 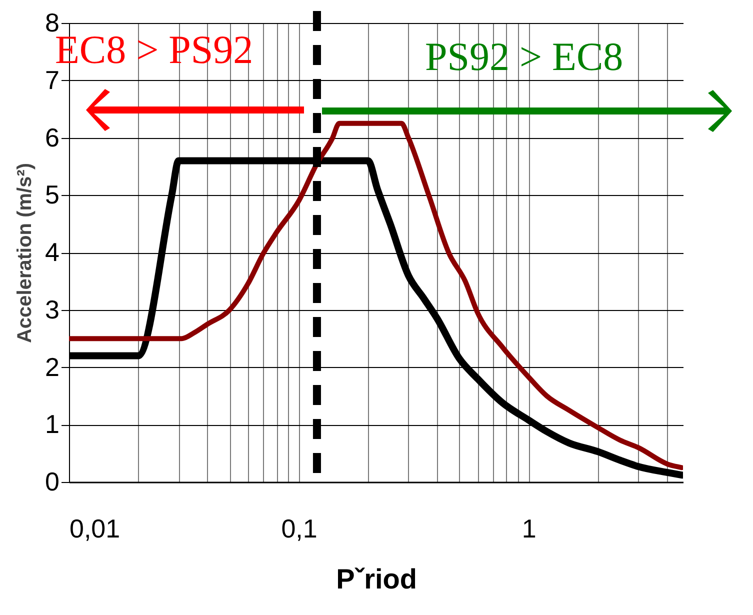 I want to click on y-tick-label: 1, so click(x=52, y=424).